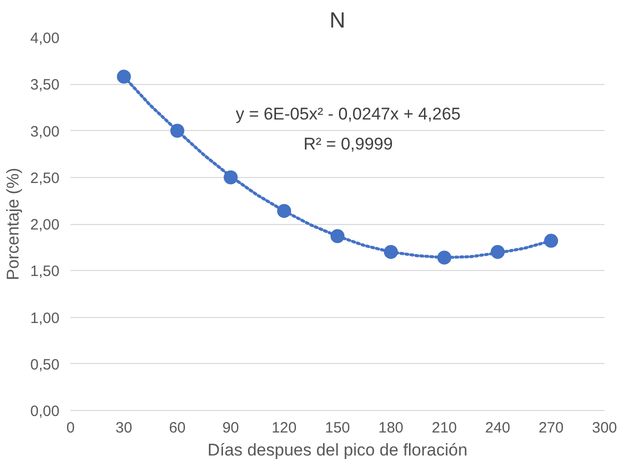  I want to click on x-tick-label: 120, so click(284, 428).